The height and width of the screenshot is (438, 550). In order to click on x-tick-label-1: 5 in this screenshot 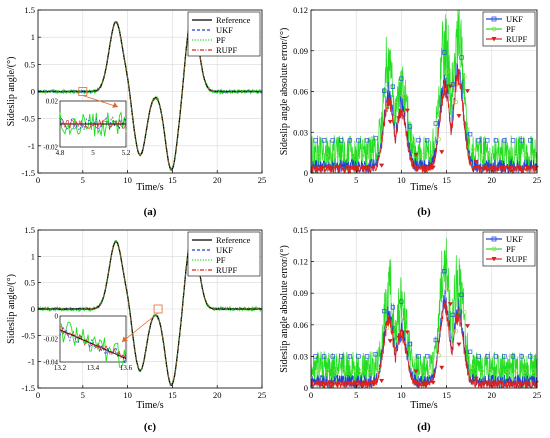, I will do `click(356, 395)`.